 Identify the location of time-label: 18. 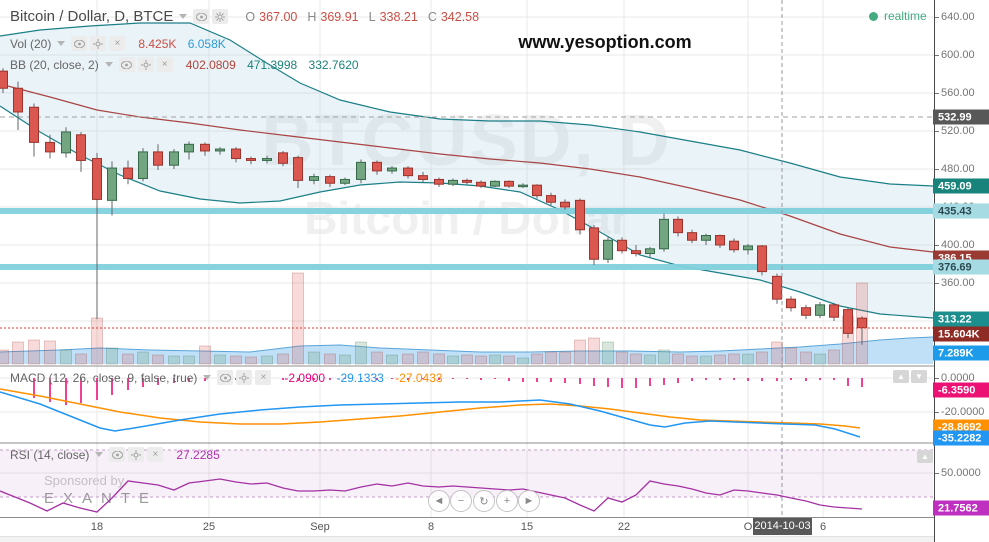
(97, 527).